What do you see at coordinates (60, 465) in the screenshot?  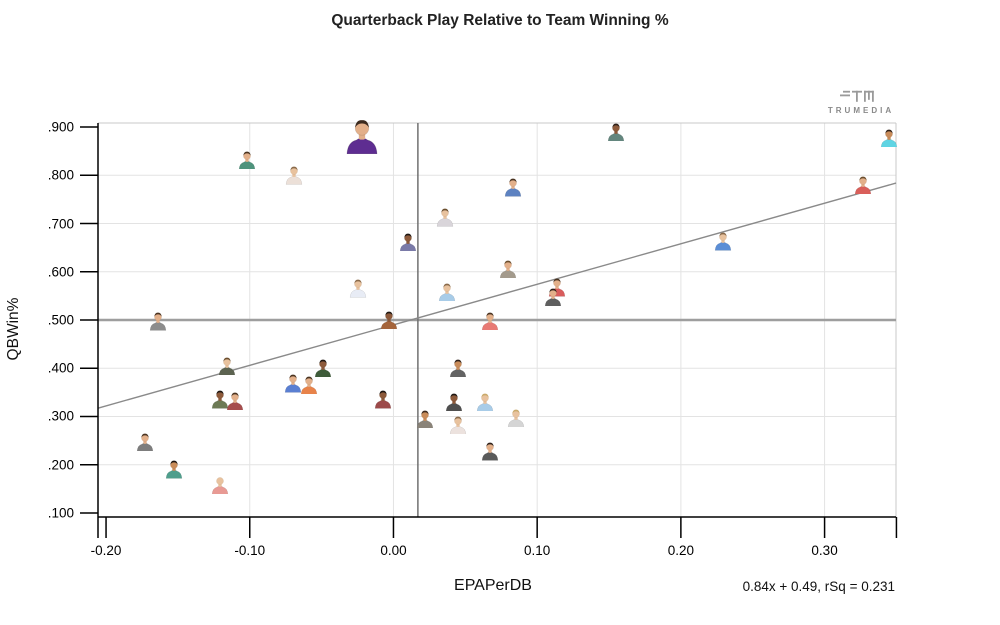 I see `y-tick-label: .200` at bounding box center [60, 465].